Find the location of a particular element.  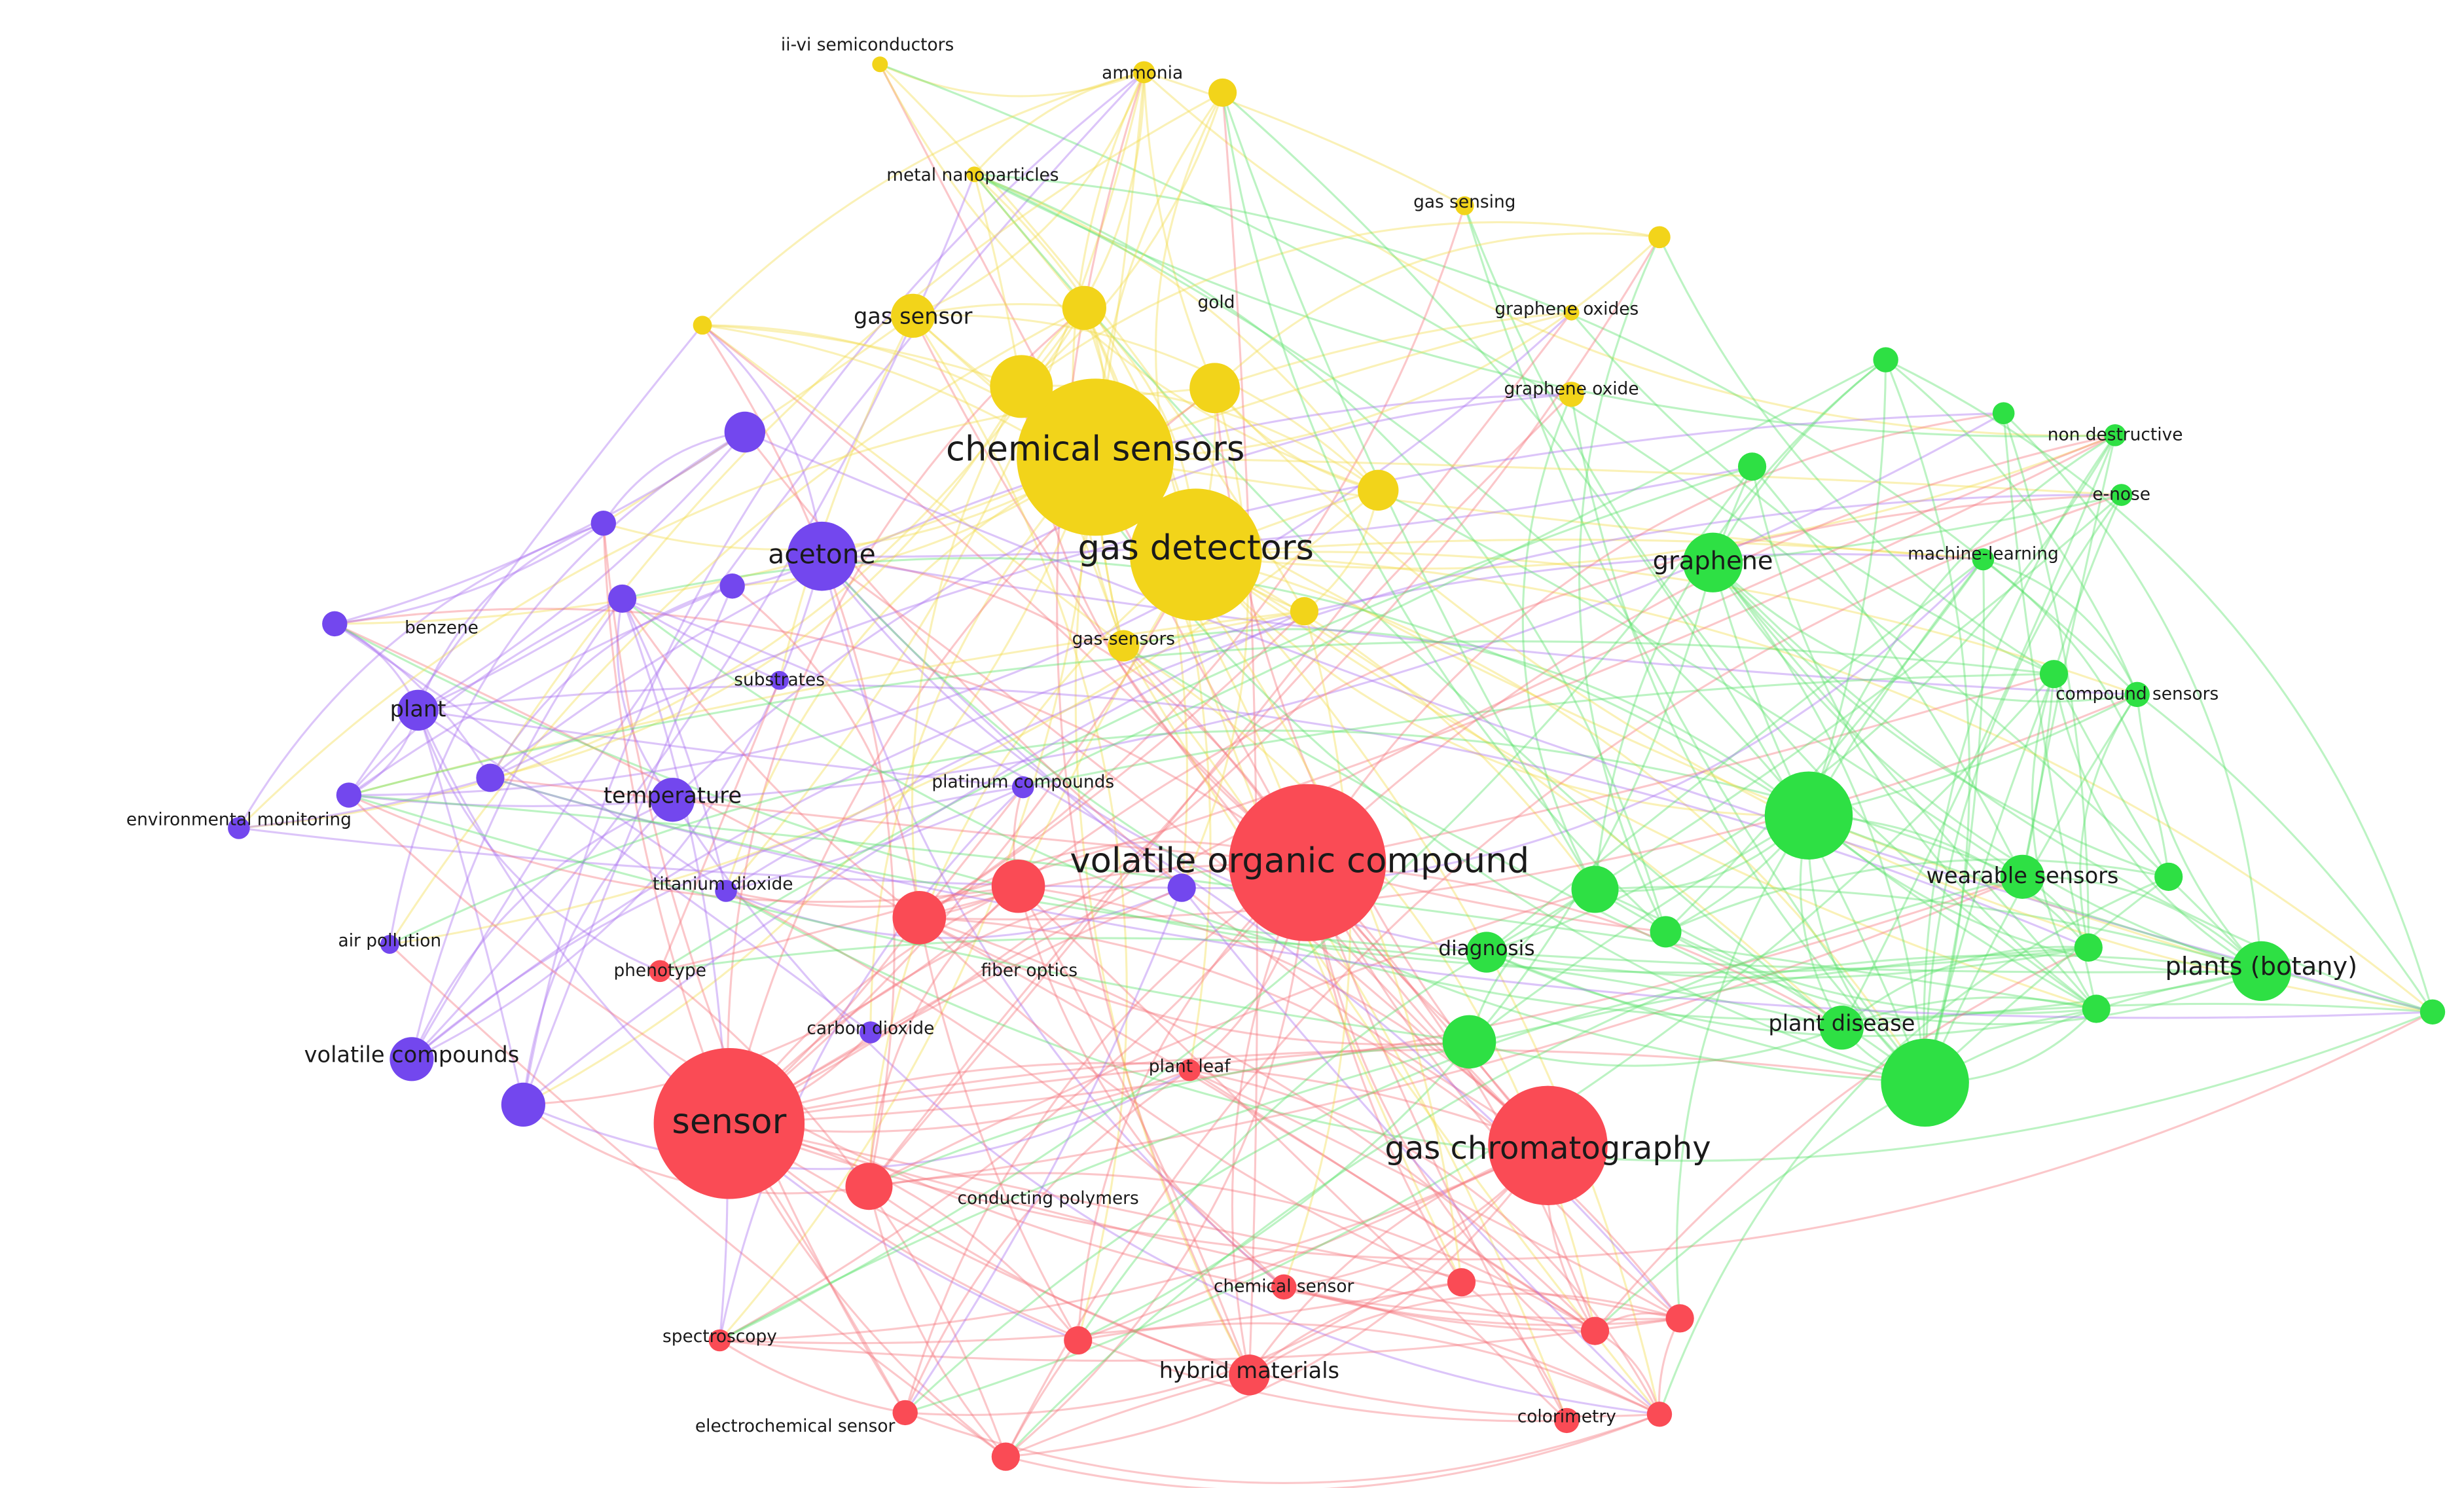

node-label: plants (botany) is located at coordinates (2261, 967).